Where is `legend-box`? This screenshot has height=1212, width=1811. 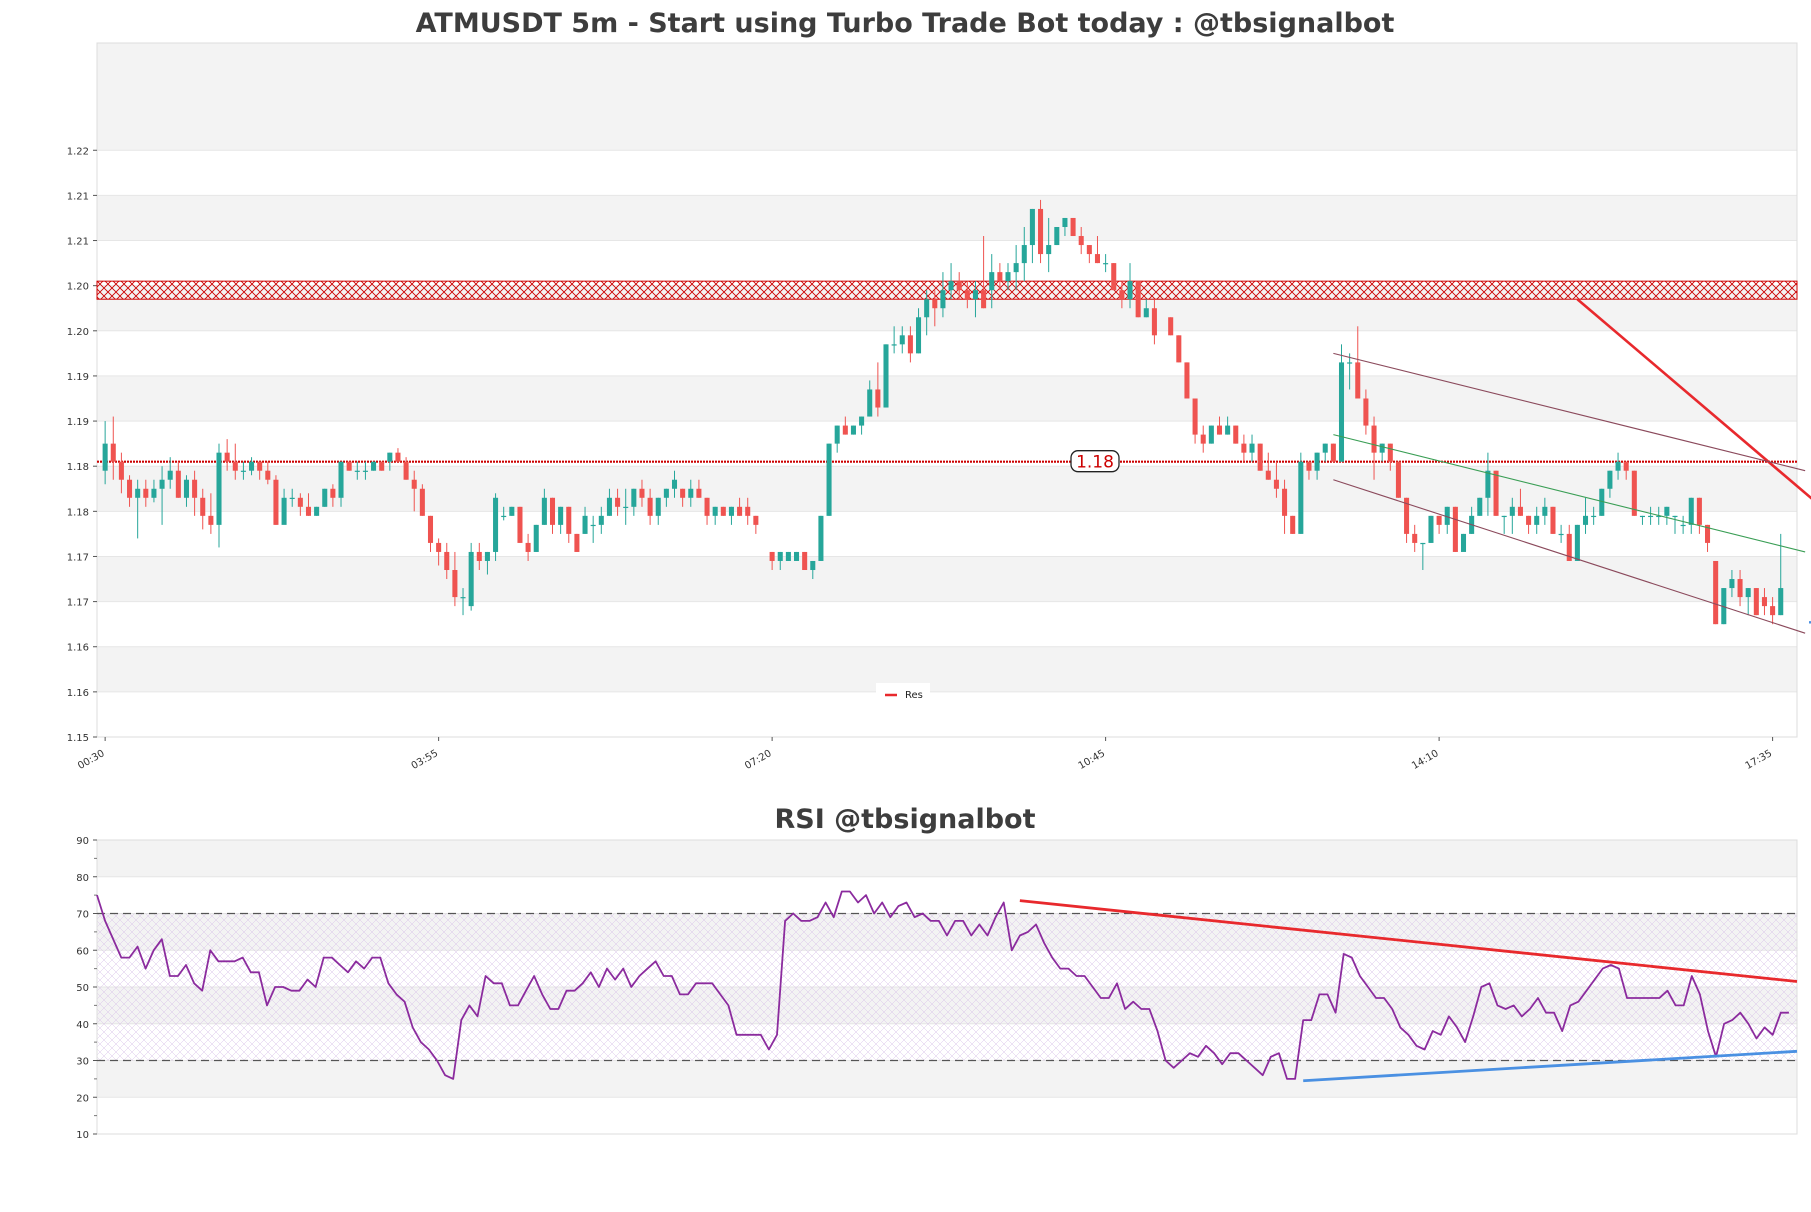 legend-box is located at coordinates (903, 694).